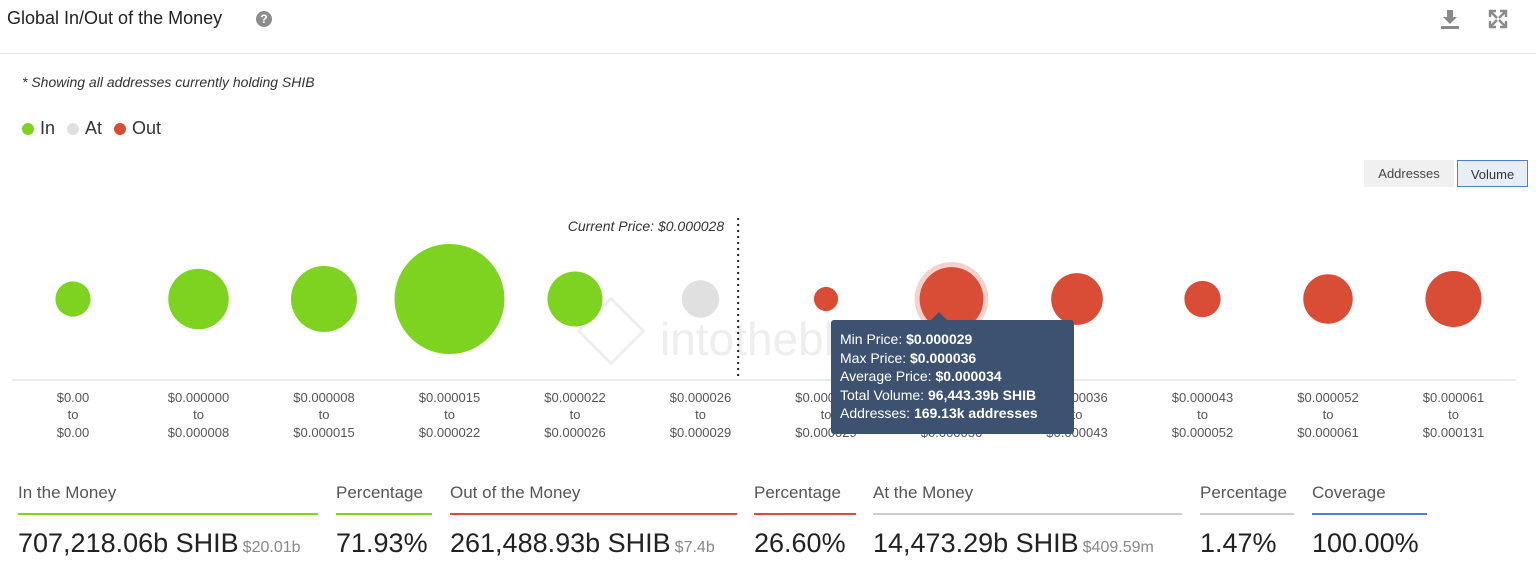  Describe the element at coordinates (73, 414) in the screenshot. I see `tick-to-word-0: to` at that location.